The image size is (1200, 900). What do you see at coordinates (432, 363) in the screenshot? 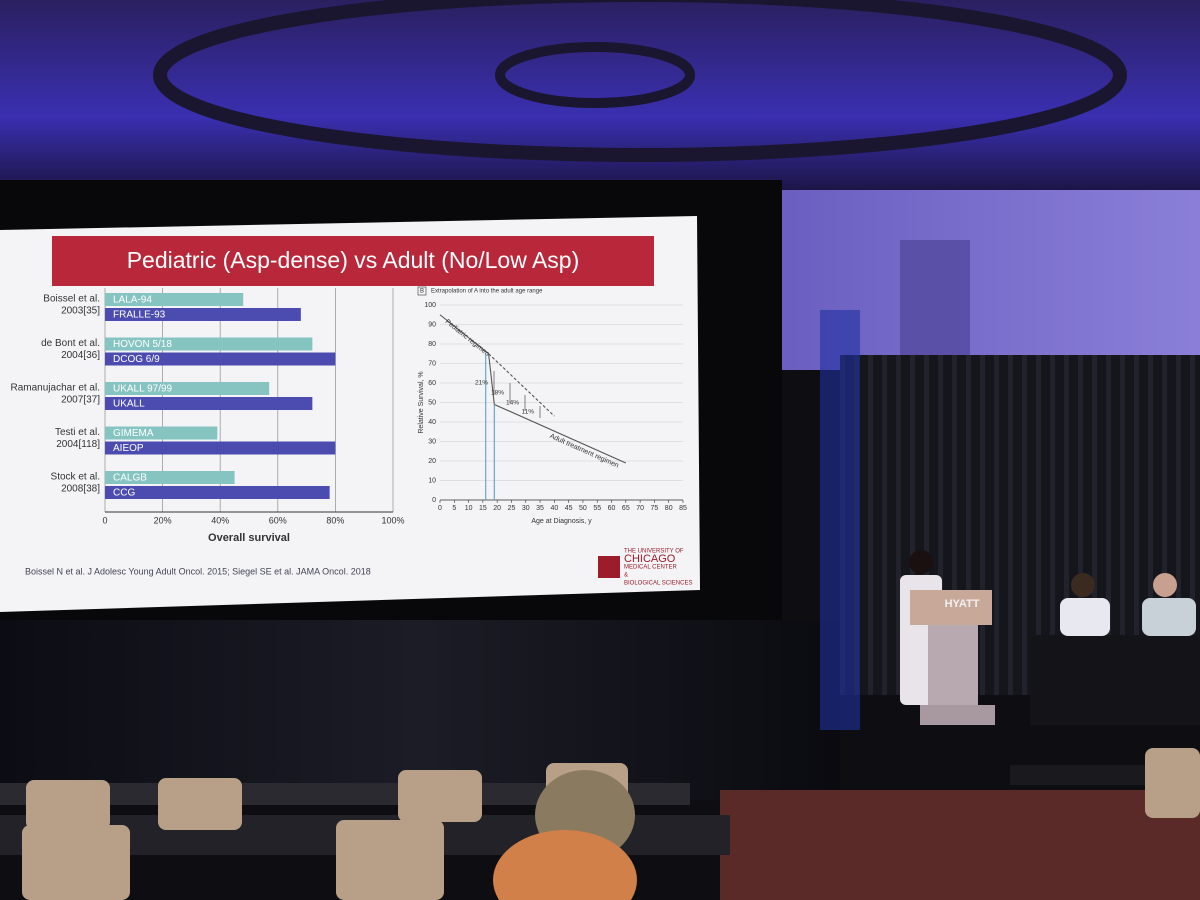
I see `y-tick-label: 70` at bounding box center [432, 363].